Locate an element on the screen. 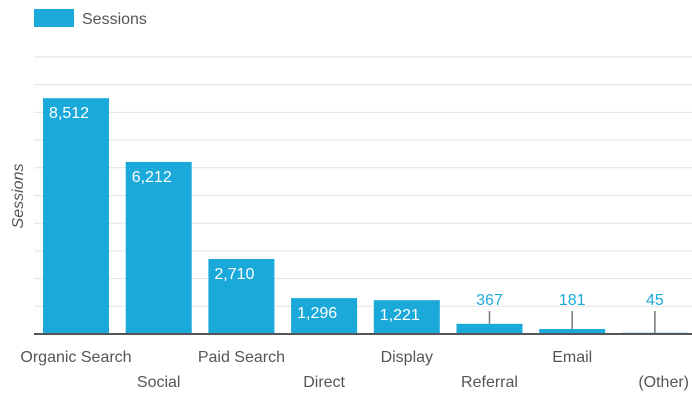 The width and height of the screenshot is (692, 394). x-tick-label: Referral is located at coordinates (489, 382).